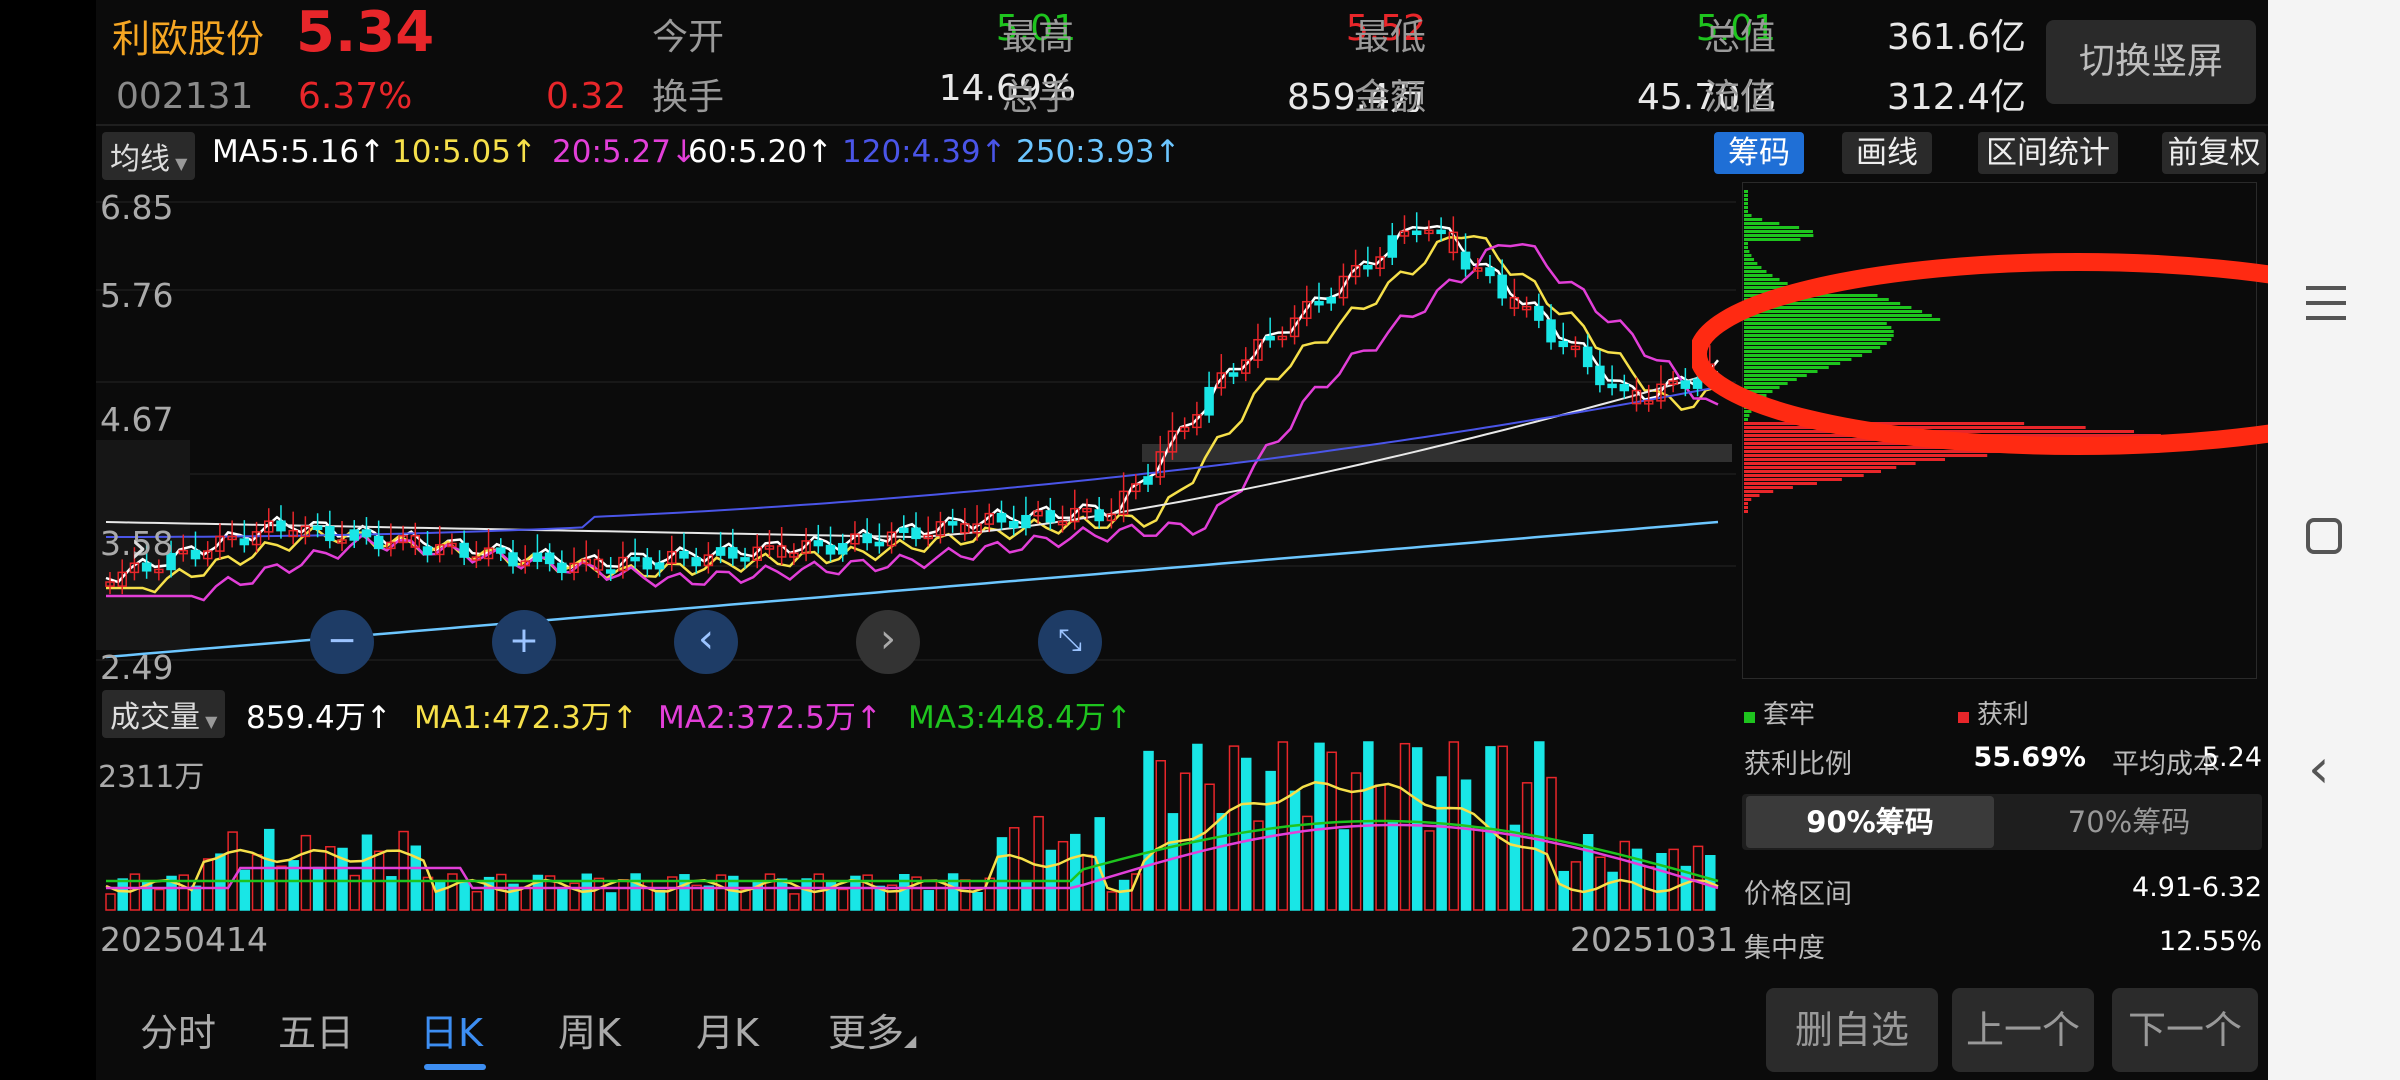  I want to click on chip-bar-profit, so click(1918, 447).